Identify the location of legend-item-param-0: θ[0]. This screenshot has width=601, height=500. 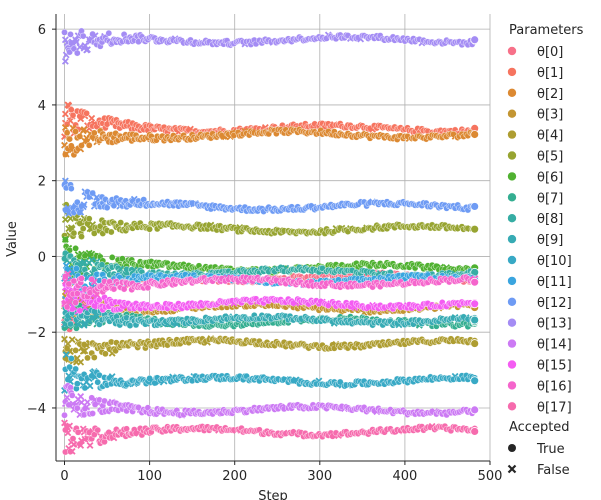
(535, 52).